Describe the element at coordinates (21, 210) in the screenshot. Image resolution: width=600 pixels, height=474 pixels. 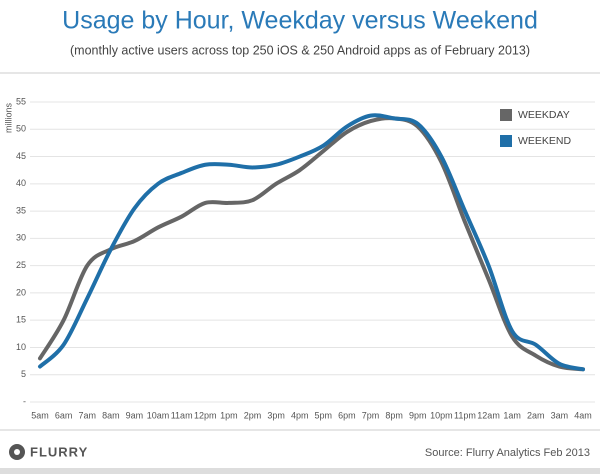
I see `y-tick-label: 35` at that location.